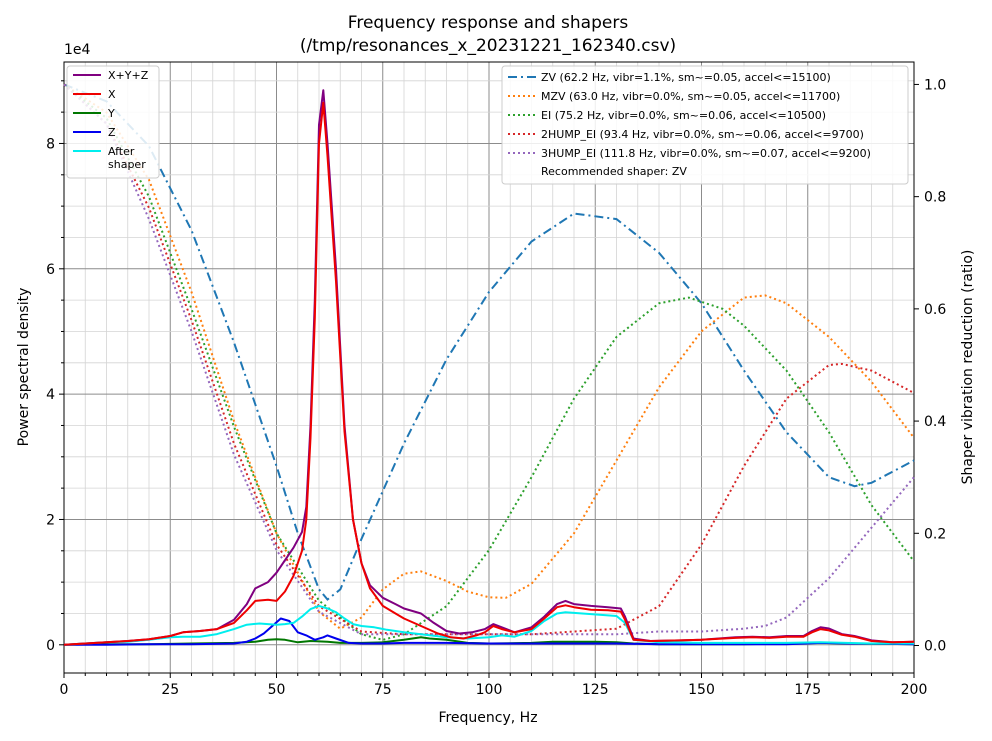 This screenshot has width=992, height=741. What do you see at coordinates (128, 75) in the screenshot?
I see `legend-psd-label: X+Y+Z` at bounding box center [128, 75].